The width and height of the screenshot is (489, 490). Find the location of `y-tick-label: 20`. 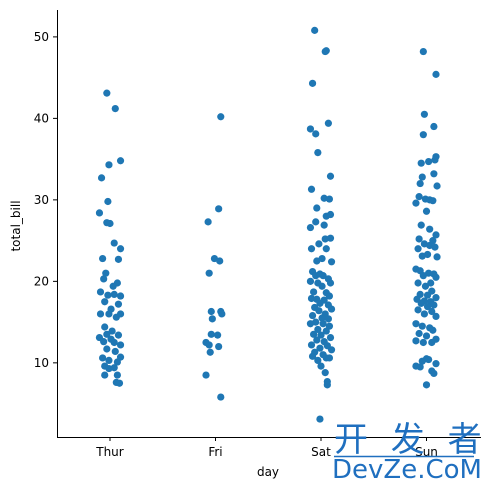

y-tick-label: 20 is located at coordinates (41, 281).